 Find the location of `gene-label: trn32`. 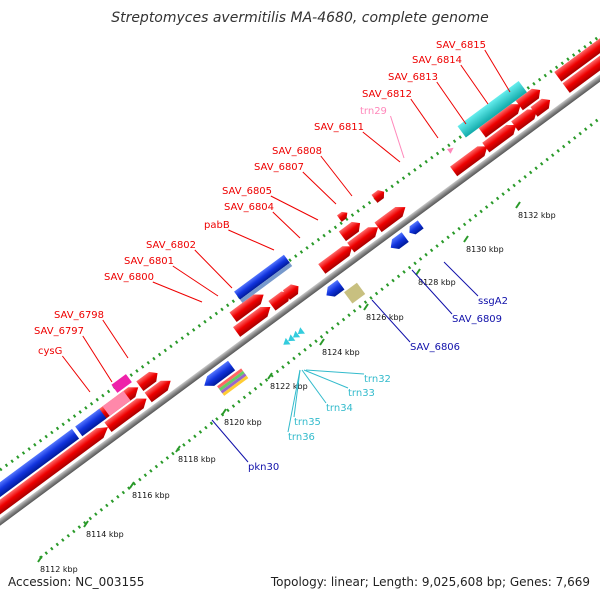

gene-label: trn32 is located at coordinates (377, 379).